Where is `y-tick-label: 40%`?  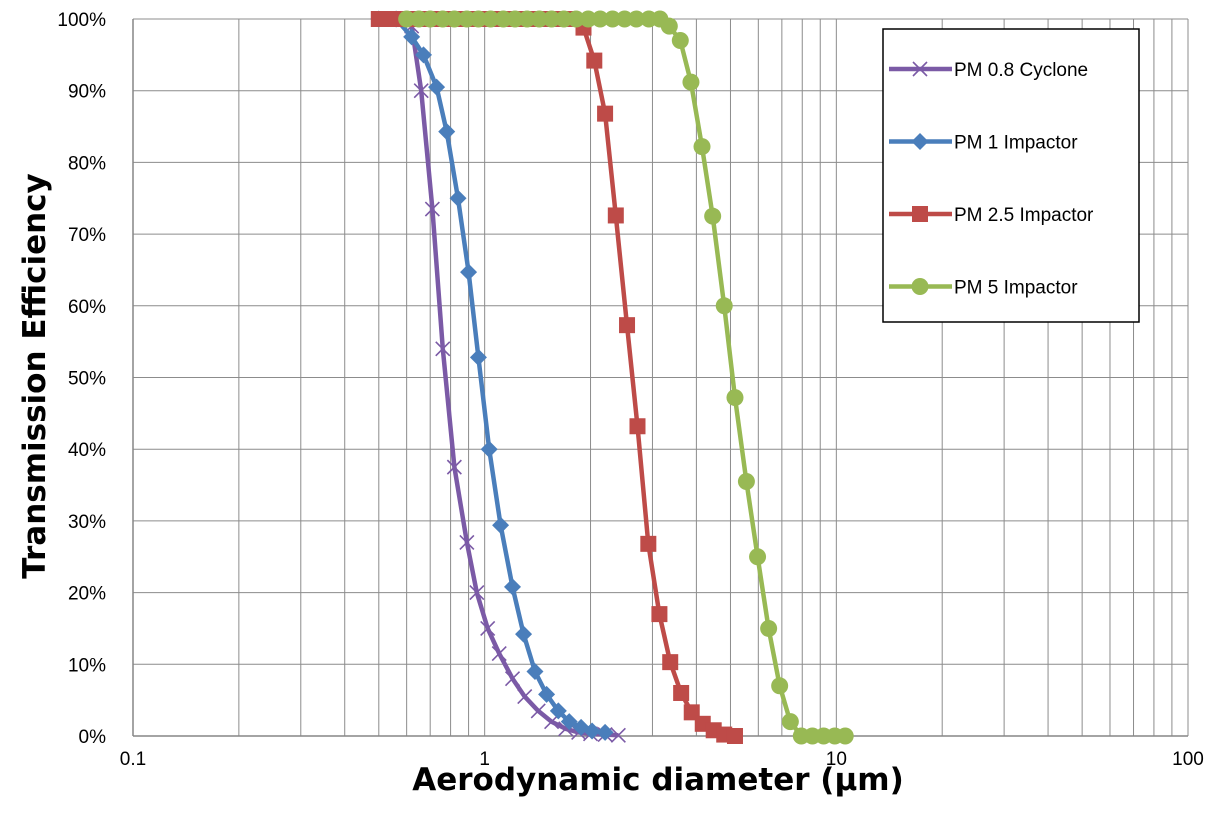 y-tick-label: 40% is located at coordinates (87, 450).